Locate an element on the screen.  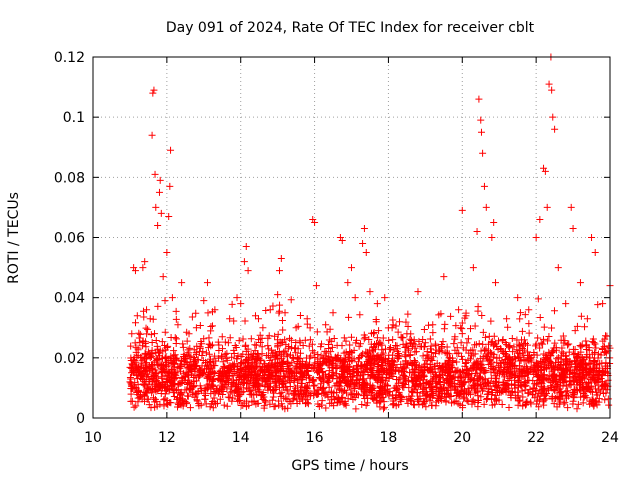
x-tick-label: 16 is located at coordinates (315, 438).